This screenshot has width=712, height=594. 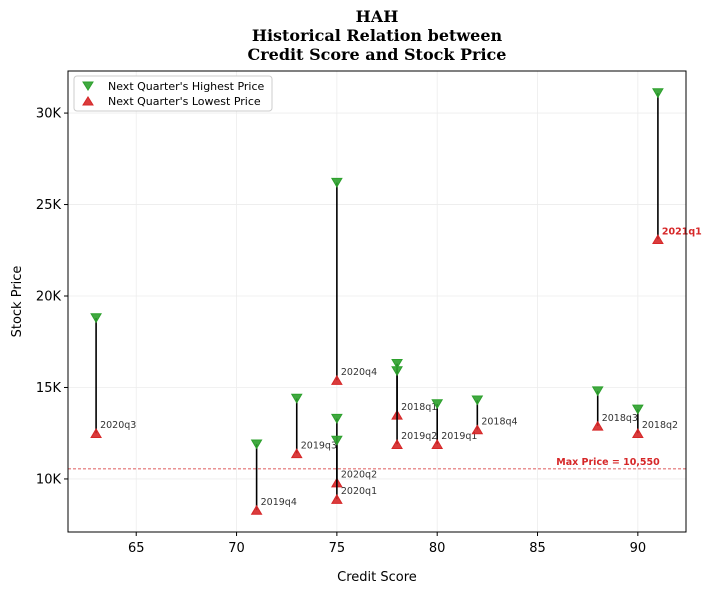 What do you see at coordinates (184, 101) in the screenshot?
I see `legend-label: Next Quarter's Lowest Price` at bounding box center [184, 101].